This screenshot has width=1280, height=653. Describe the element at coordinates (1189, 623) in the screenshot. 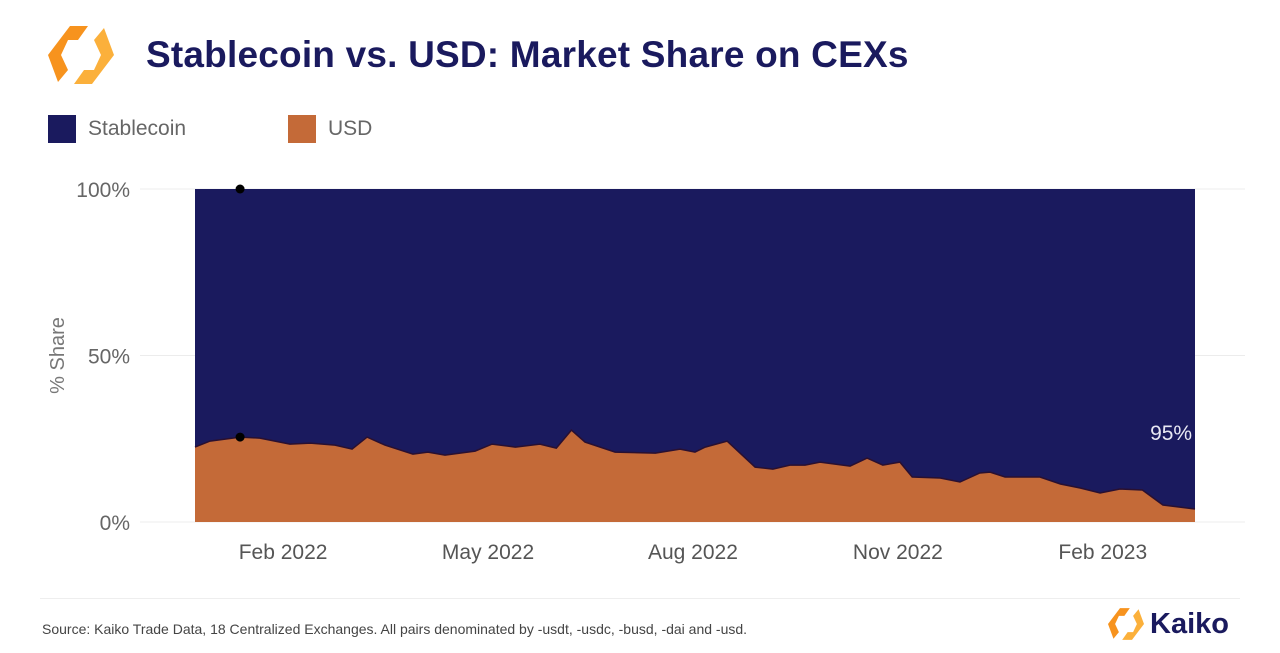

I see `brand-name: Kaiko` at that location.